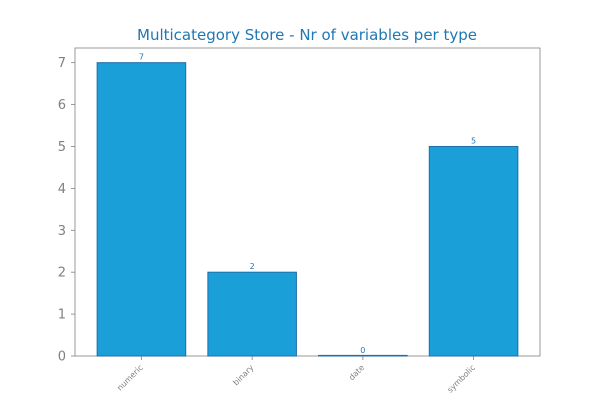  Describe the element at coordinates (141, 57) in the screenshot. I see `data-label-numeric: 7` at that location.